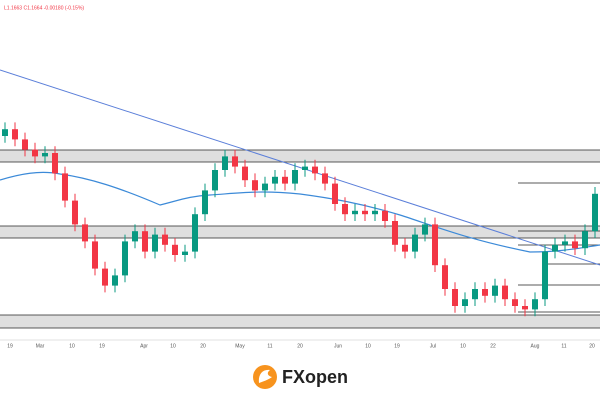 This screenshot has width=600, height=405. I want to click on x-tick-label: 22, so click(493, 346).